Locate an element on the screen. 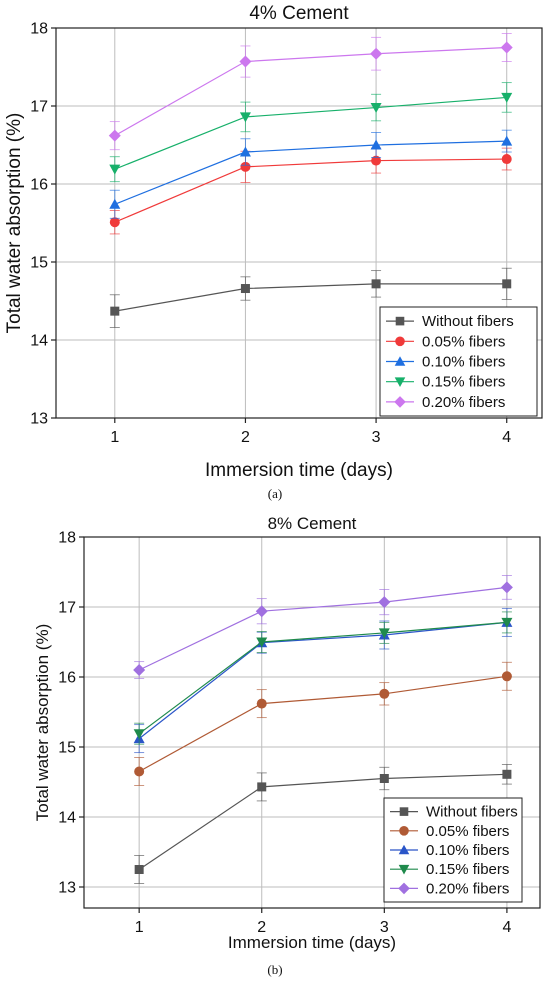 The image size is (550, 988). figure-caption: (b) is located at coordinates (274, 969).